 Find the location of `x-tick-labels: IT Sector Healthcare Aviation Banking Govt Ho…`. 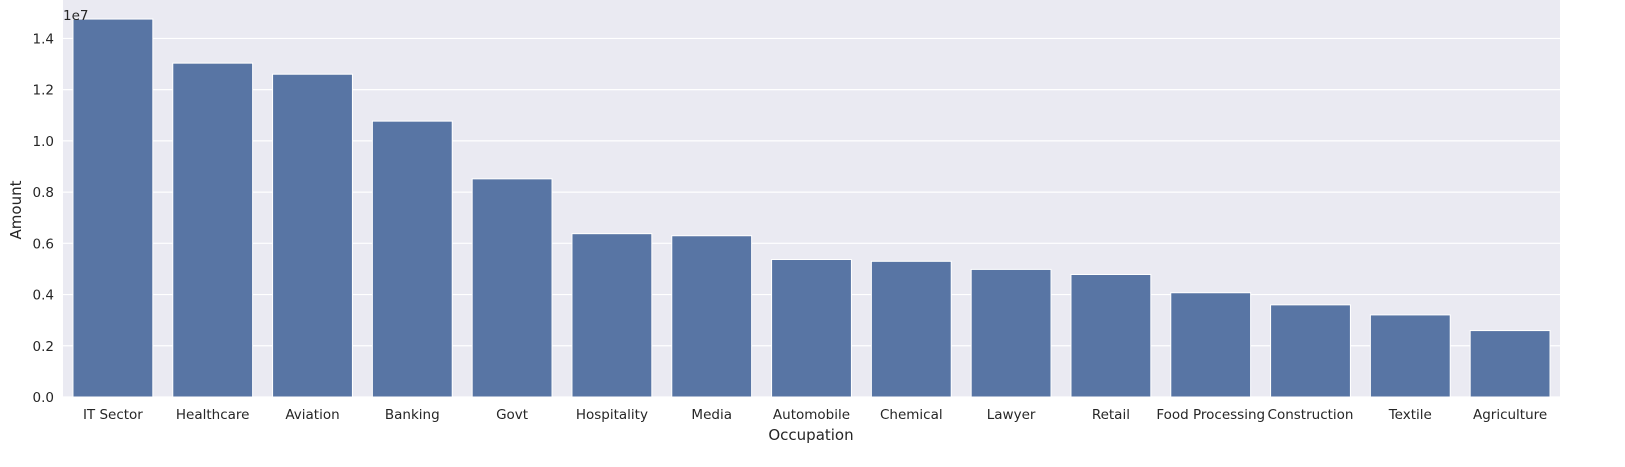

x-tick-labels: IT Sector Healthcare Aviation Banking Govt Ho… is located at coordinates (815, 415).